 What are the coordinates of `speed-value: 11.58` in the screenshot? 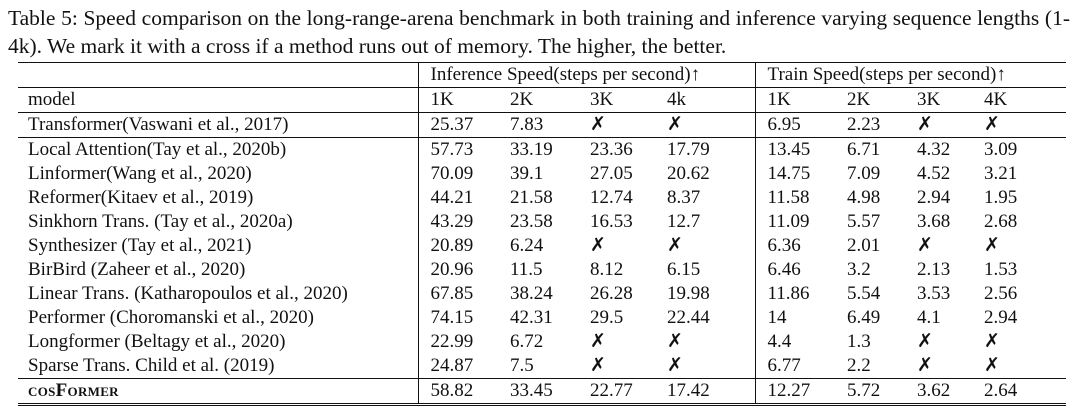 It's located at (788, 197).